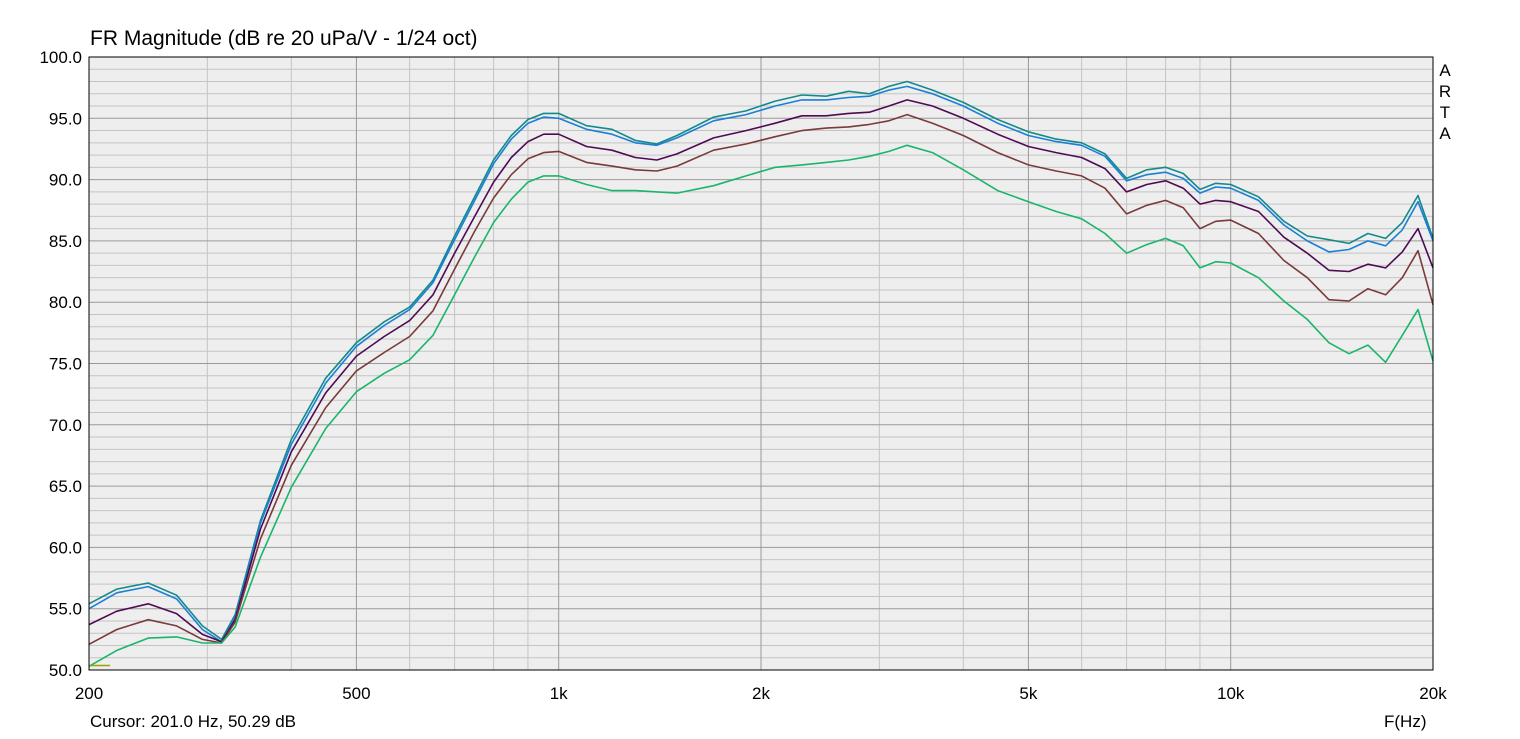 This screenshot has height=739, width=1520. Describe the element at coordinates (356, 693) in the screenshot. I see `x-tick-label: 500` at that location.